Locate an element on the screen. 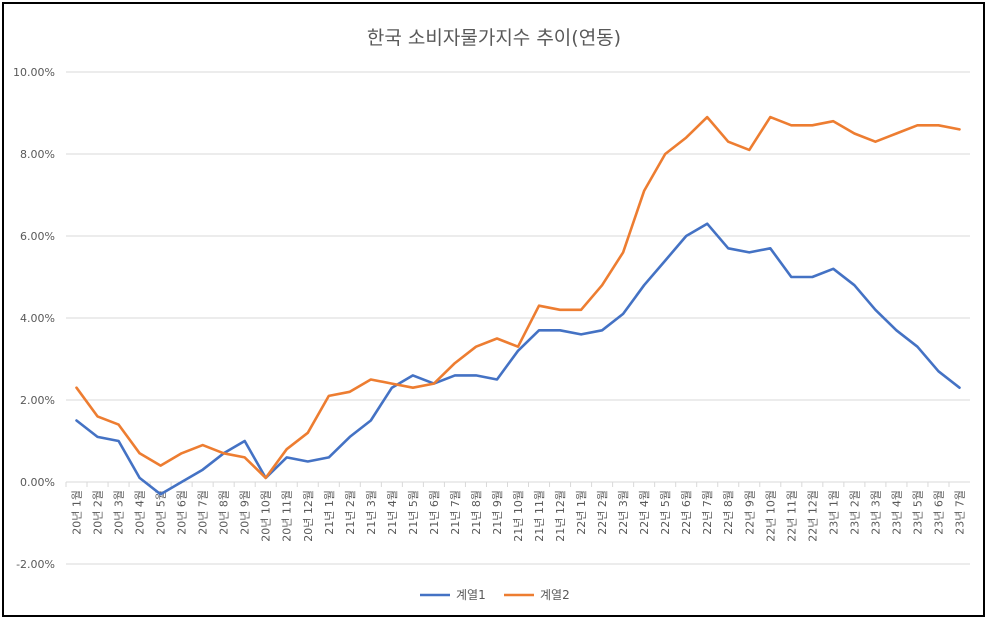 Image resolution: width=989 pixels, height=621 pixels. legend-label-1: 계열1 is located at coordinates (471, 595).